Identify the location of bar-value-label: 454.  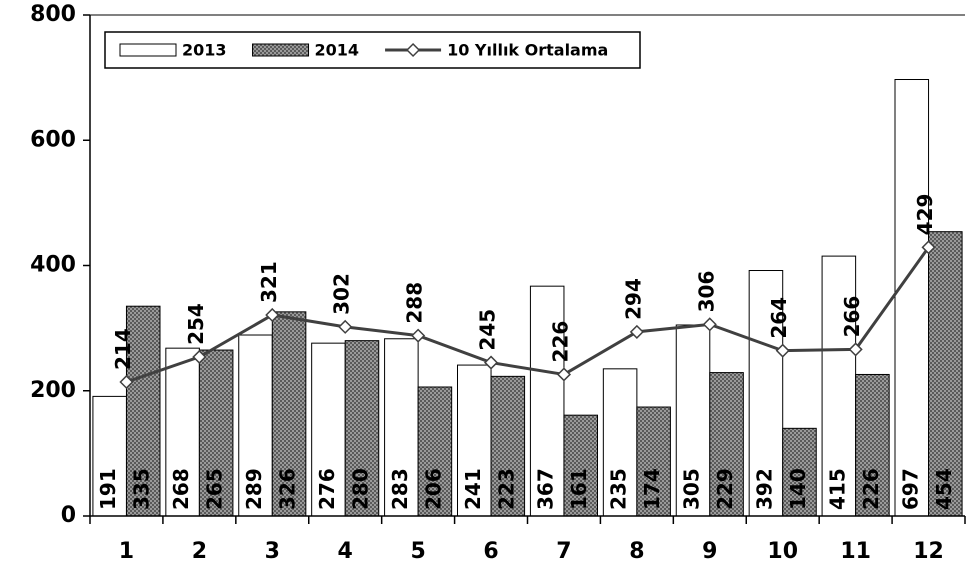
(944, 489).